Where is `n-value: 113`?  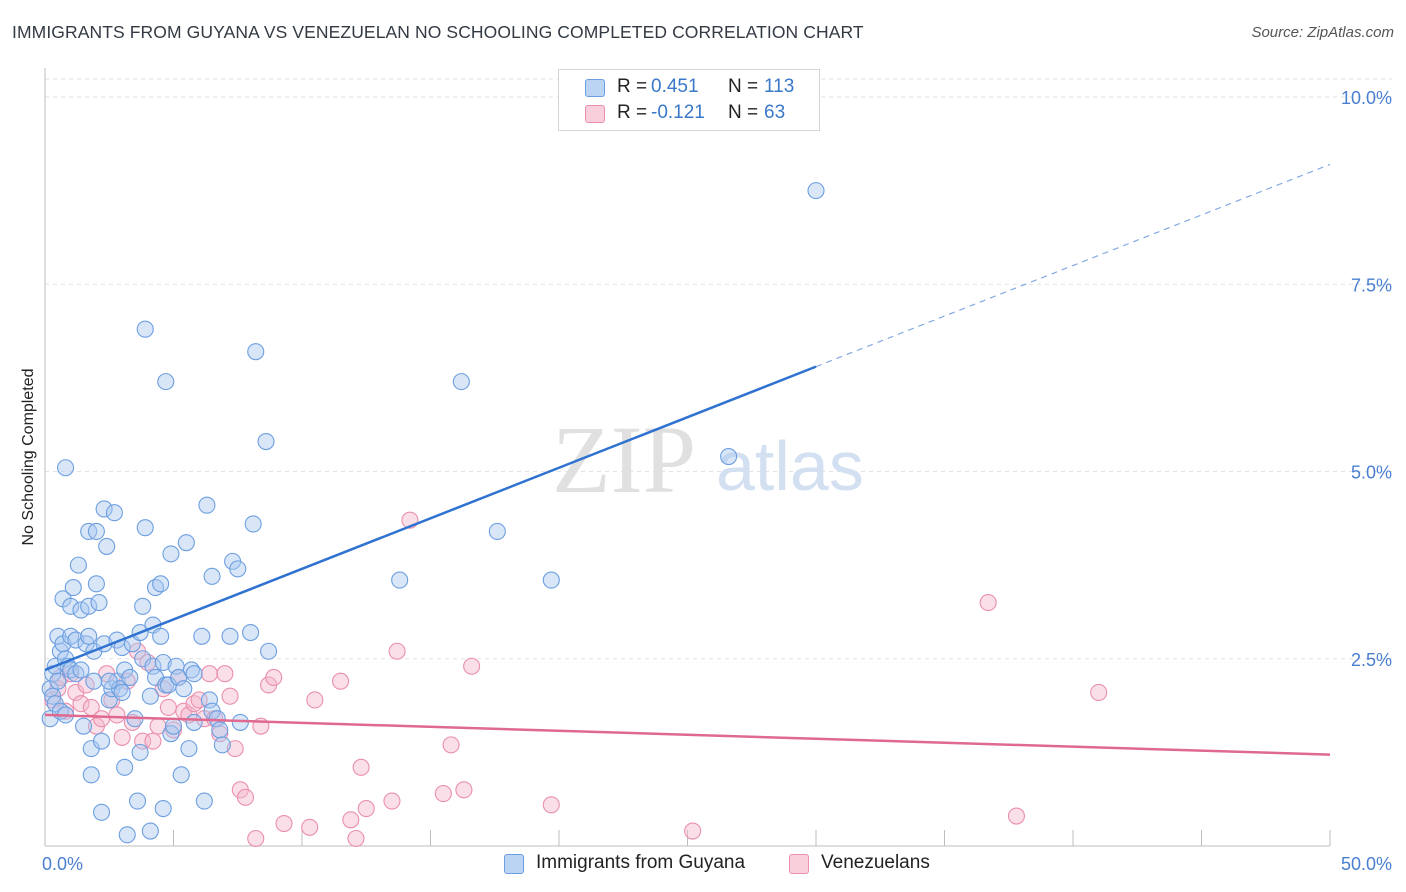 n-value: 113 is located at coordinates (779, 86).